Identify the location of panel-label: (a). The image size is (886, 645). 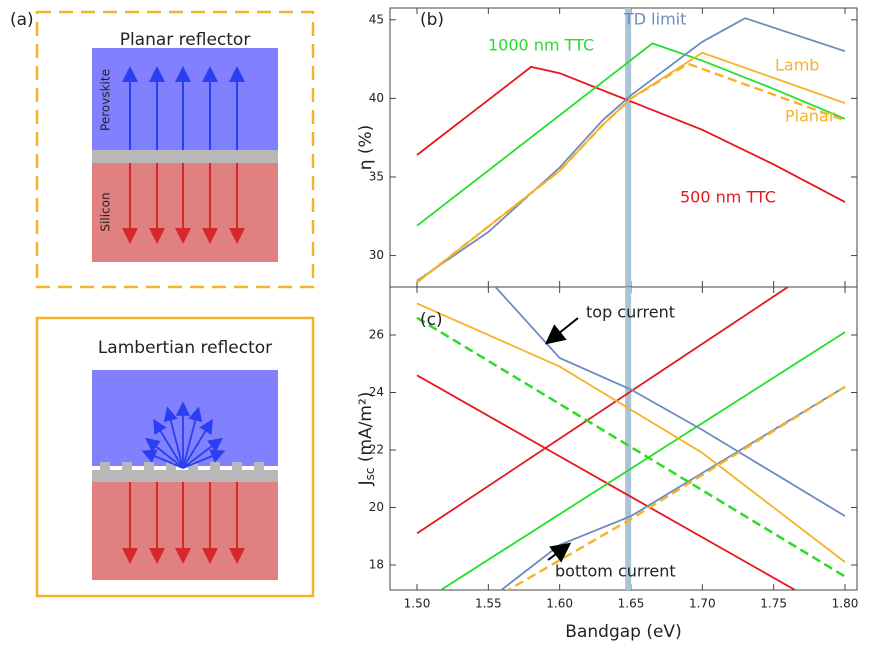
(22, 20).